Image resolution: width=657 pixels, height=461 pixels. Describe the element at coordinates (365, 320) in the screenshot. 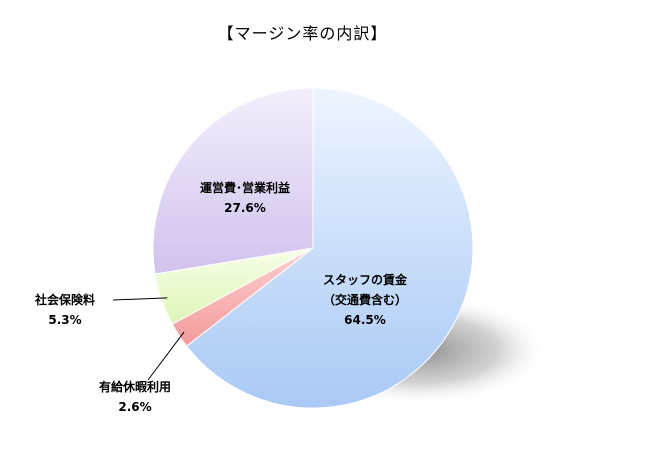

I see `slice-value: 64.5%` at that location.